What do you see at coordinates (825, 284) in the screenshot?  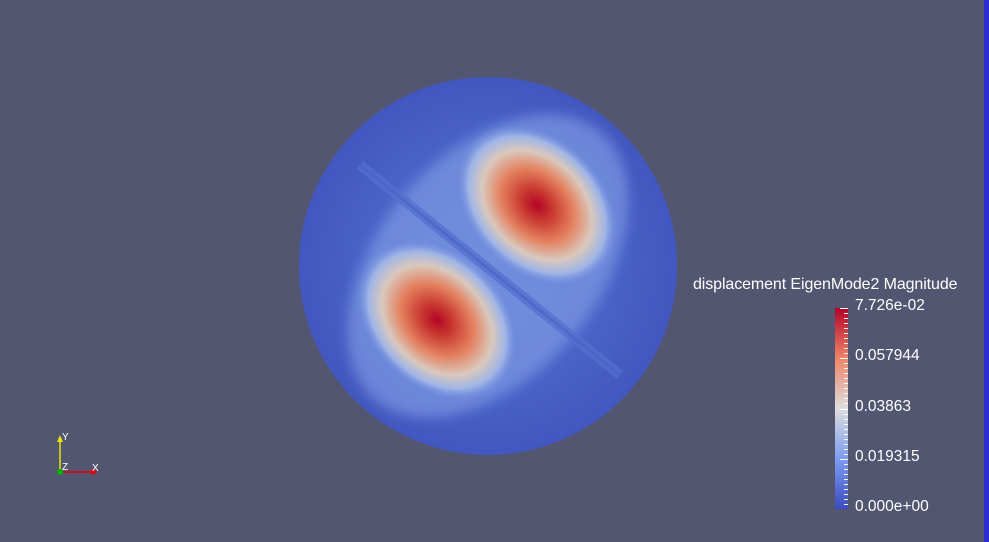 I see `scalar-bar-title: displacement EigenMode2 Magnitude` at bounding box center [825, 284].